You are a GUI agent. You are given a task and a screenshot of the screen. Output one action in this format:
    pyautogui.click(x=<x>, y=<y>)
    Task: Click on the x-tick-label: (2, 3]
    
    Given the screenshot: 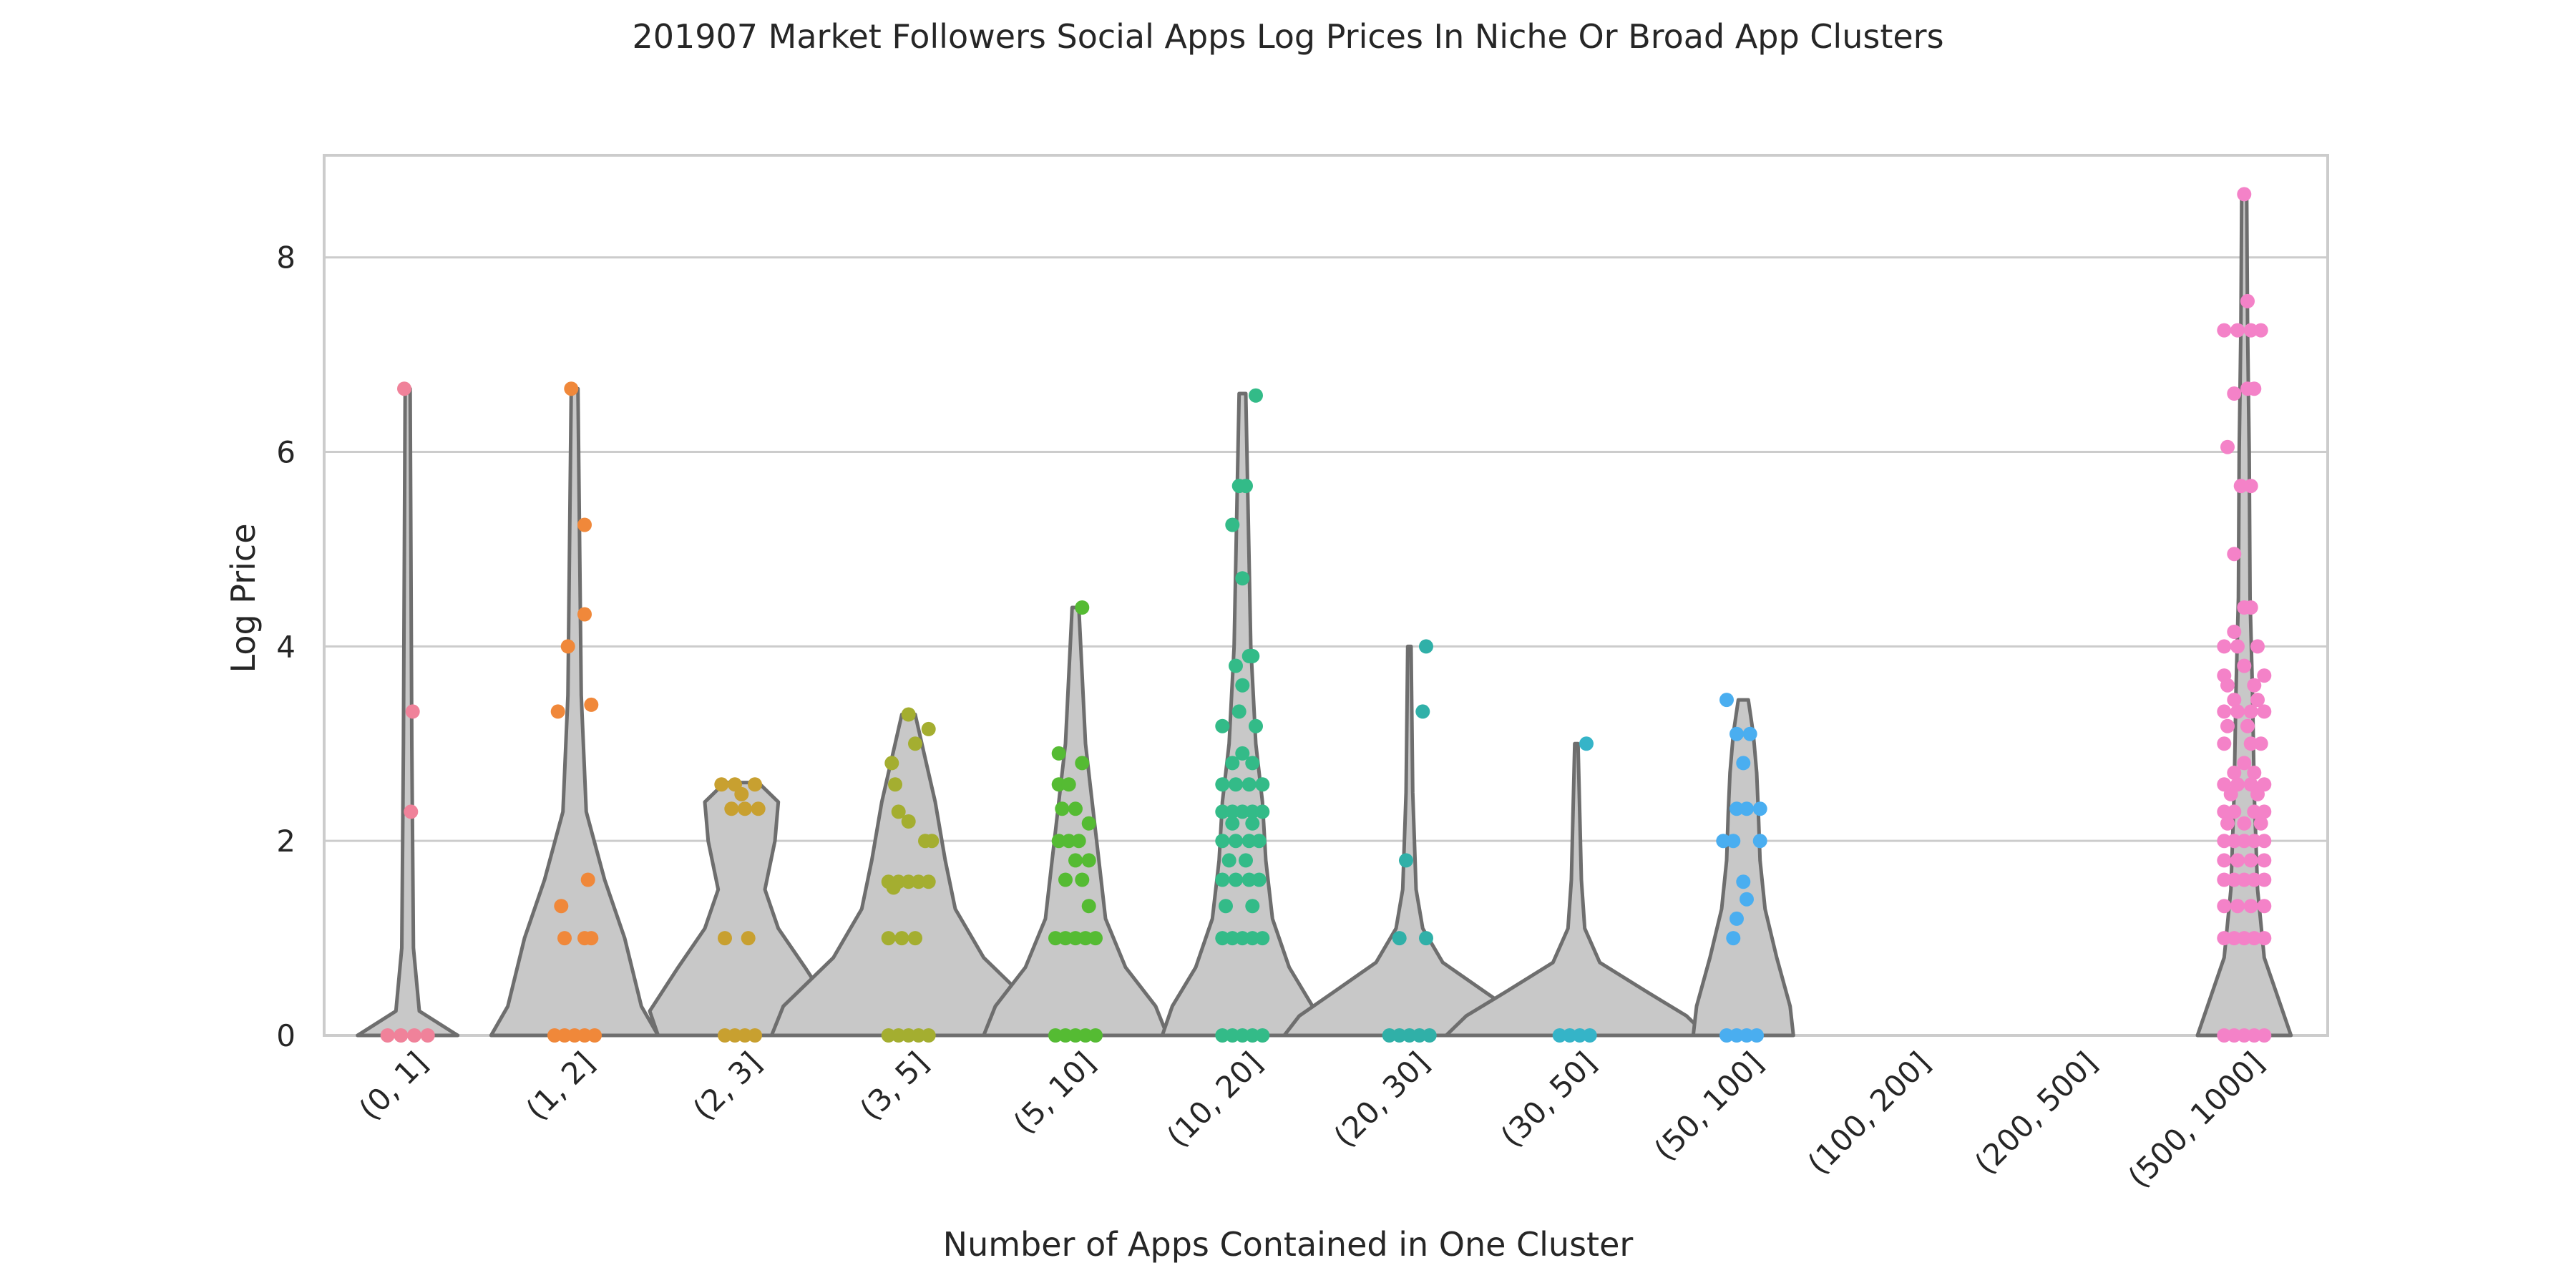 What is the action you would take?
    pyautogui.click(x=727, y=1085)
    